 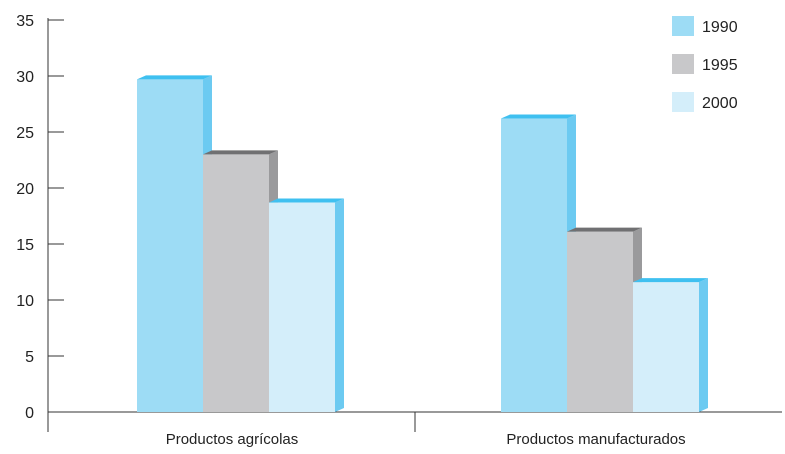 What do you see at coordinates (720, 27) in the screenshot?
I see `legend-label: 1990` at bounding box center [720, 27].